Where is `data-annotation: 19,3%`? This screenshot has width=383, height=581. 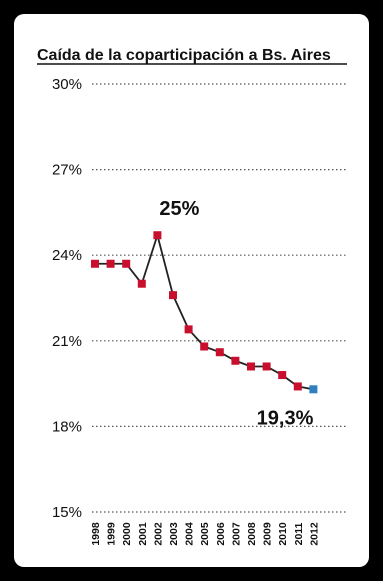
data-annotation: 19,3% is located at coordinates (285, 418).